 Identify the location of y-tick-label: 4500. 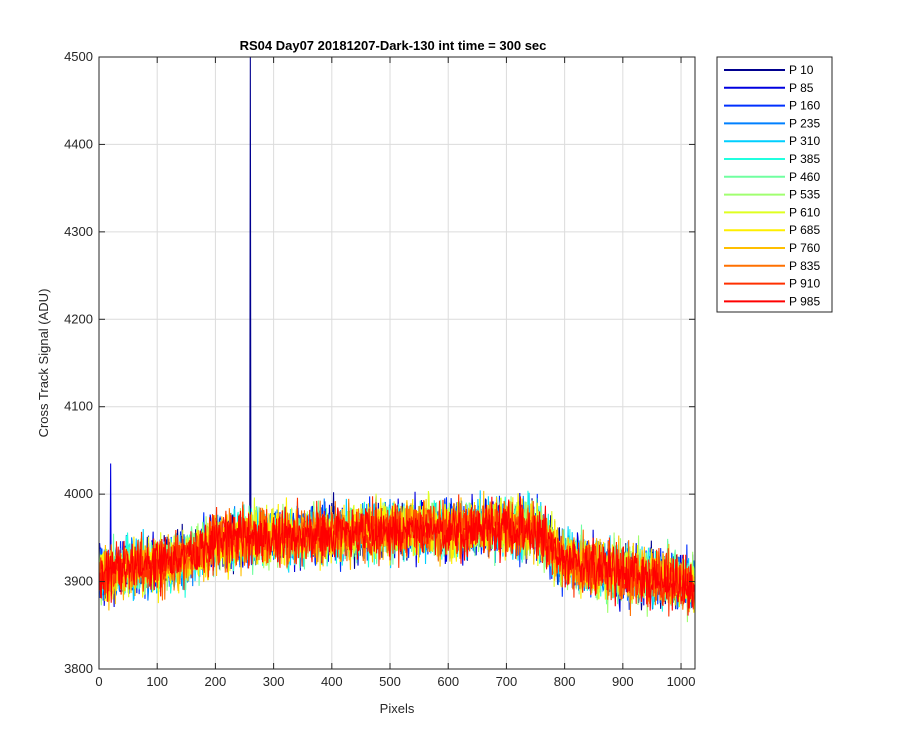
(78, 56).